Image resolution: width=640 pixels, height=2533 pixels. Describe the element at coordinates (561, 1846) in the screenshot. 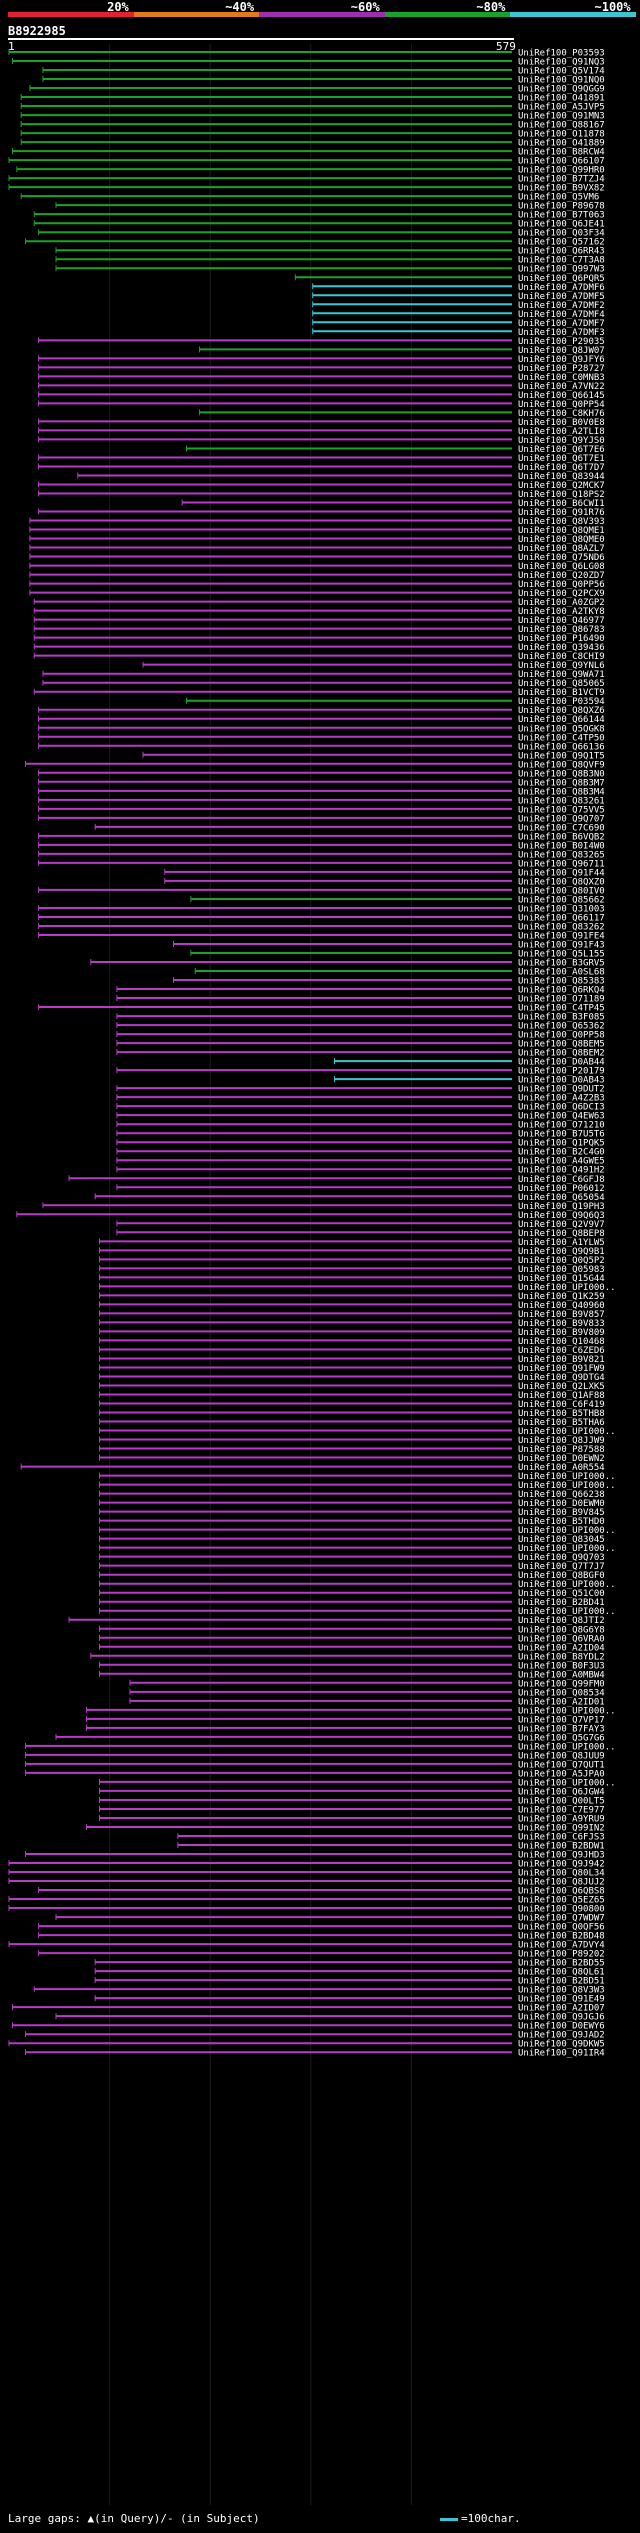

I see `hit-id-label: UniRef100_B2BDW1` at that location.